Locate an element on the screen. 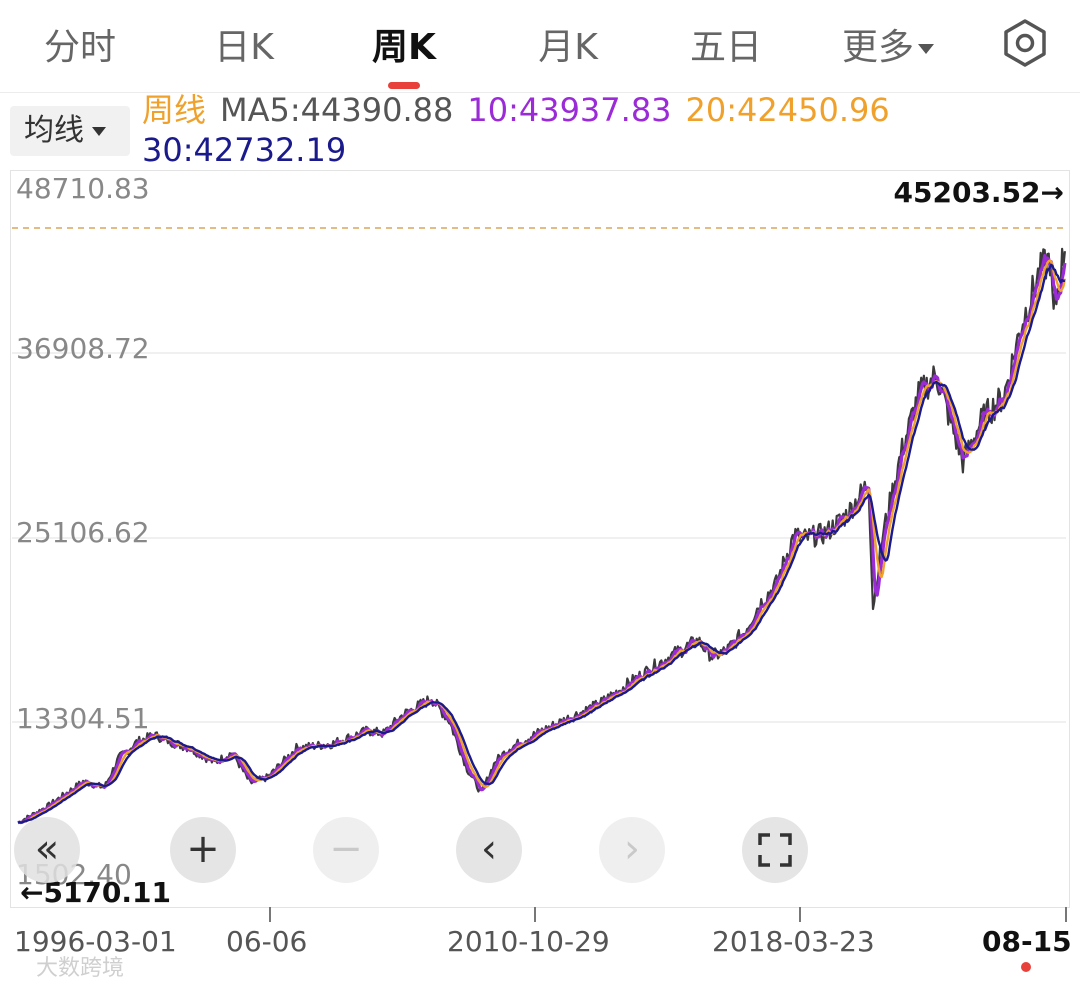  tab-label: 五日 is located at coordinates (725, 47).